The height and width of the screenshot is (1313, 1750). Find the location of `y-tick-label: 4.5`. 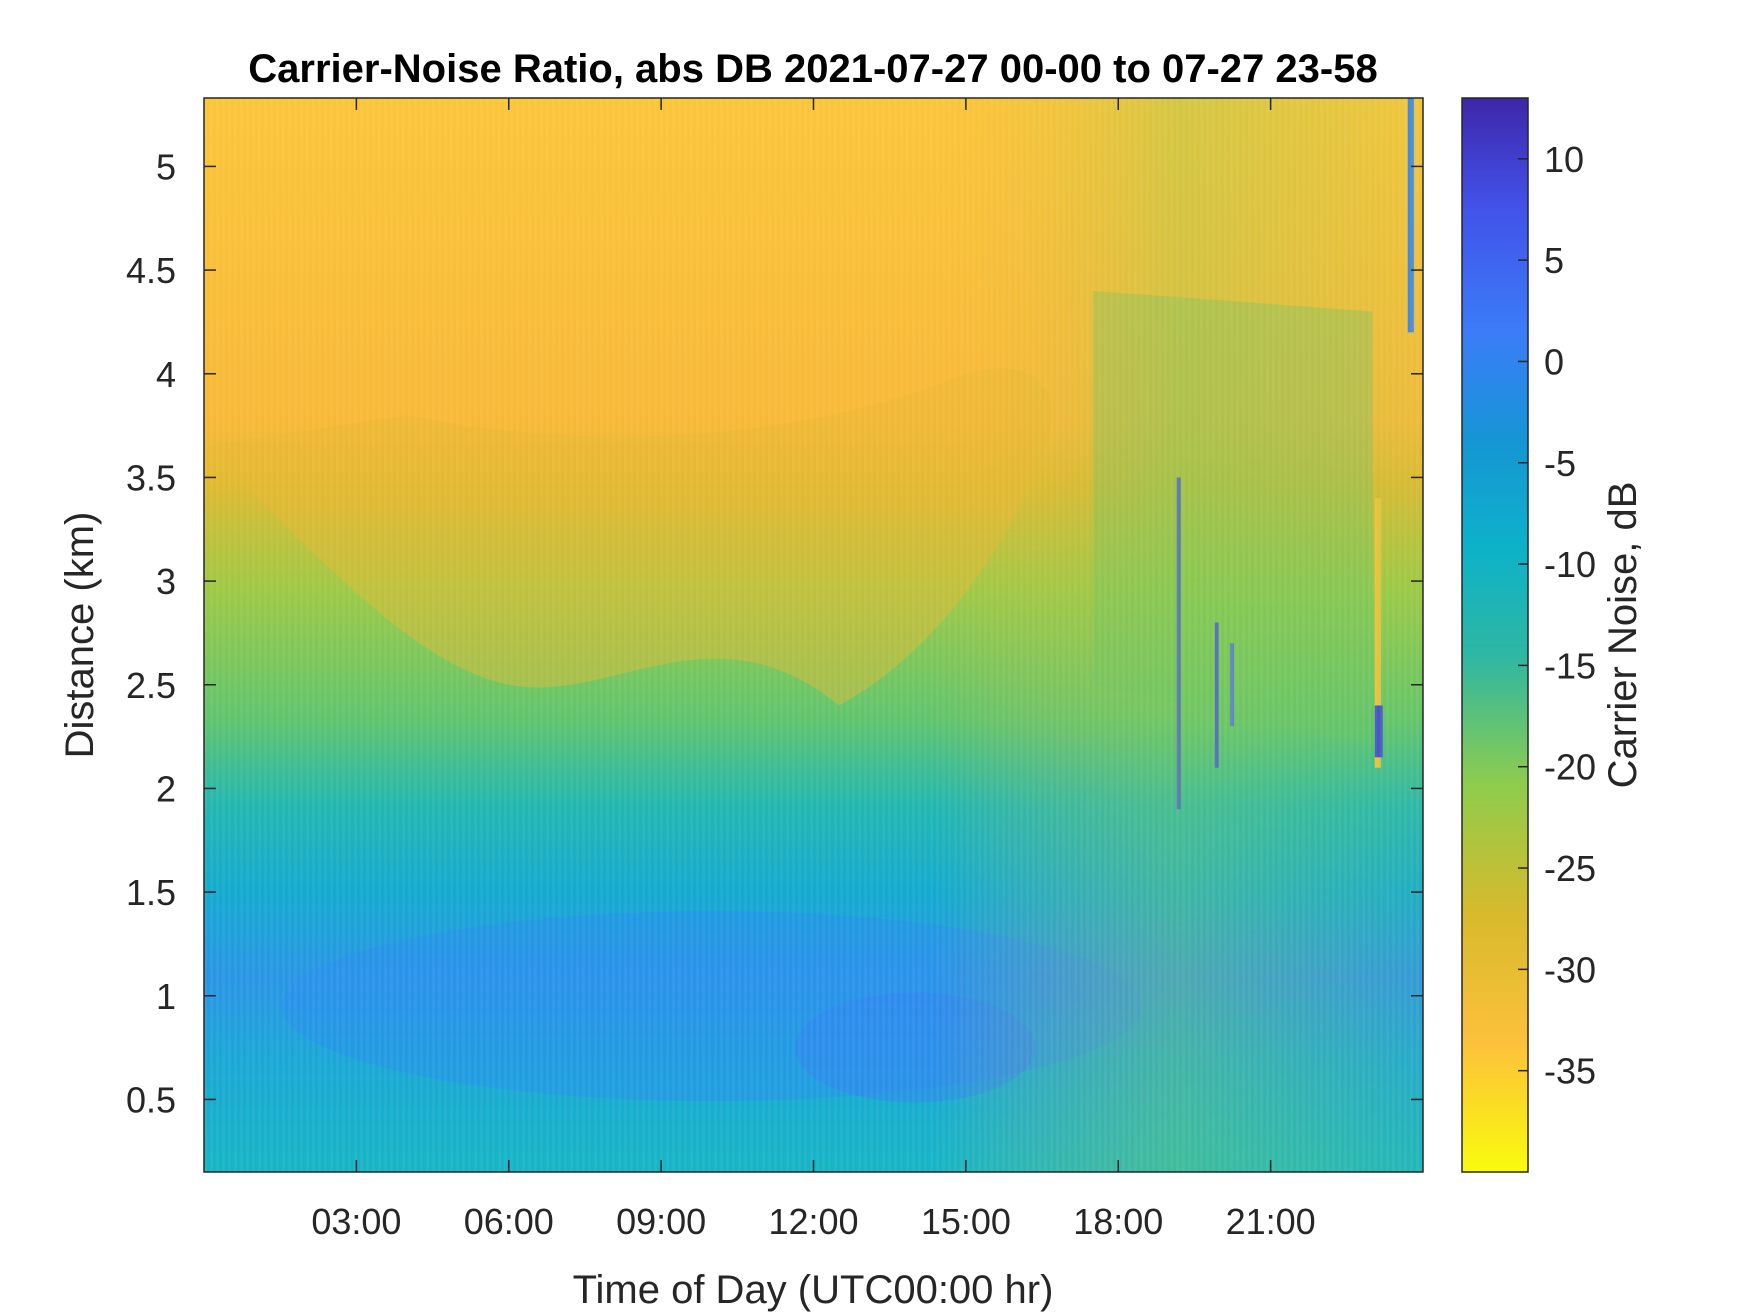

y-tick-label: 4.5 is located at coordinates (151, 270).